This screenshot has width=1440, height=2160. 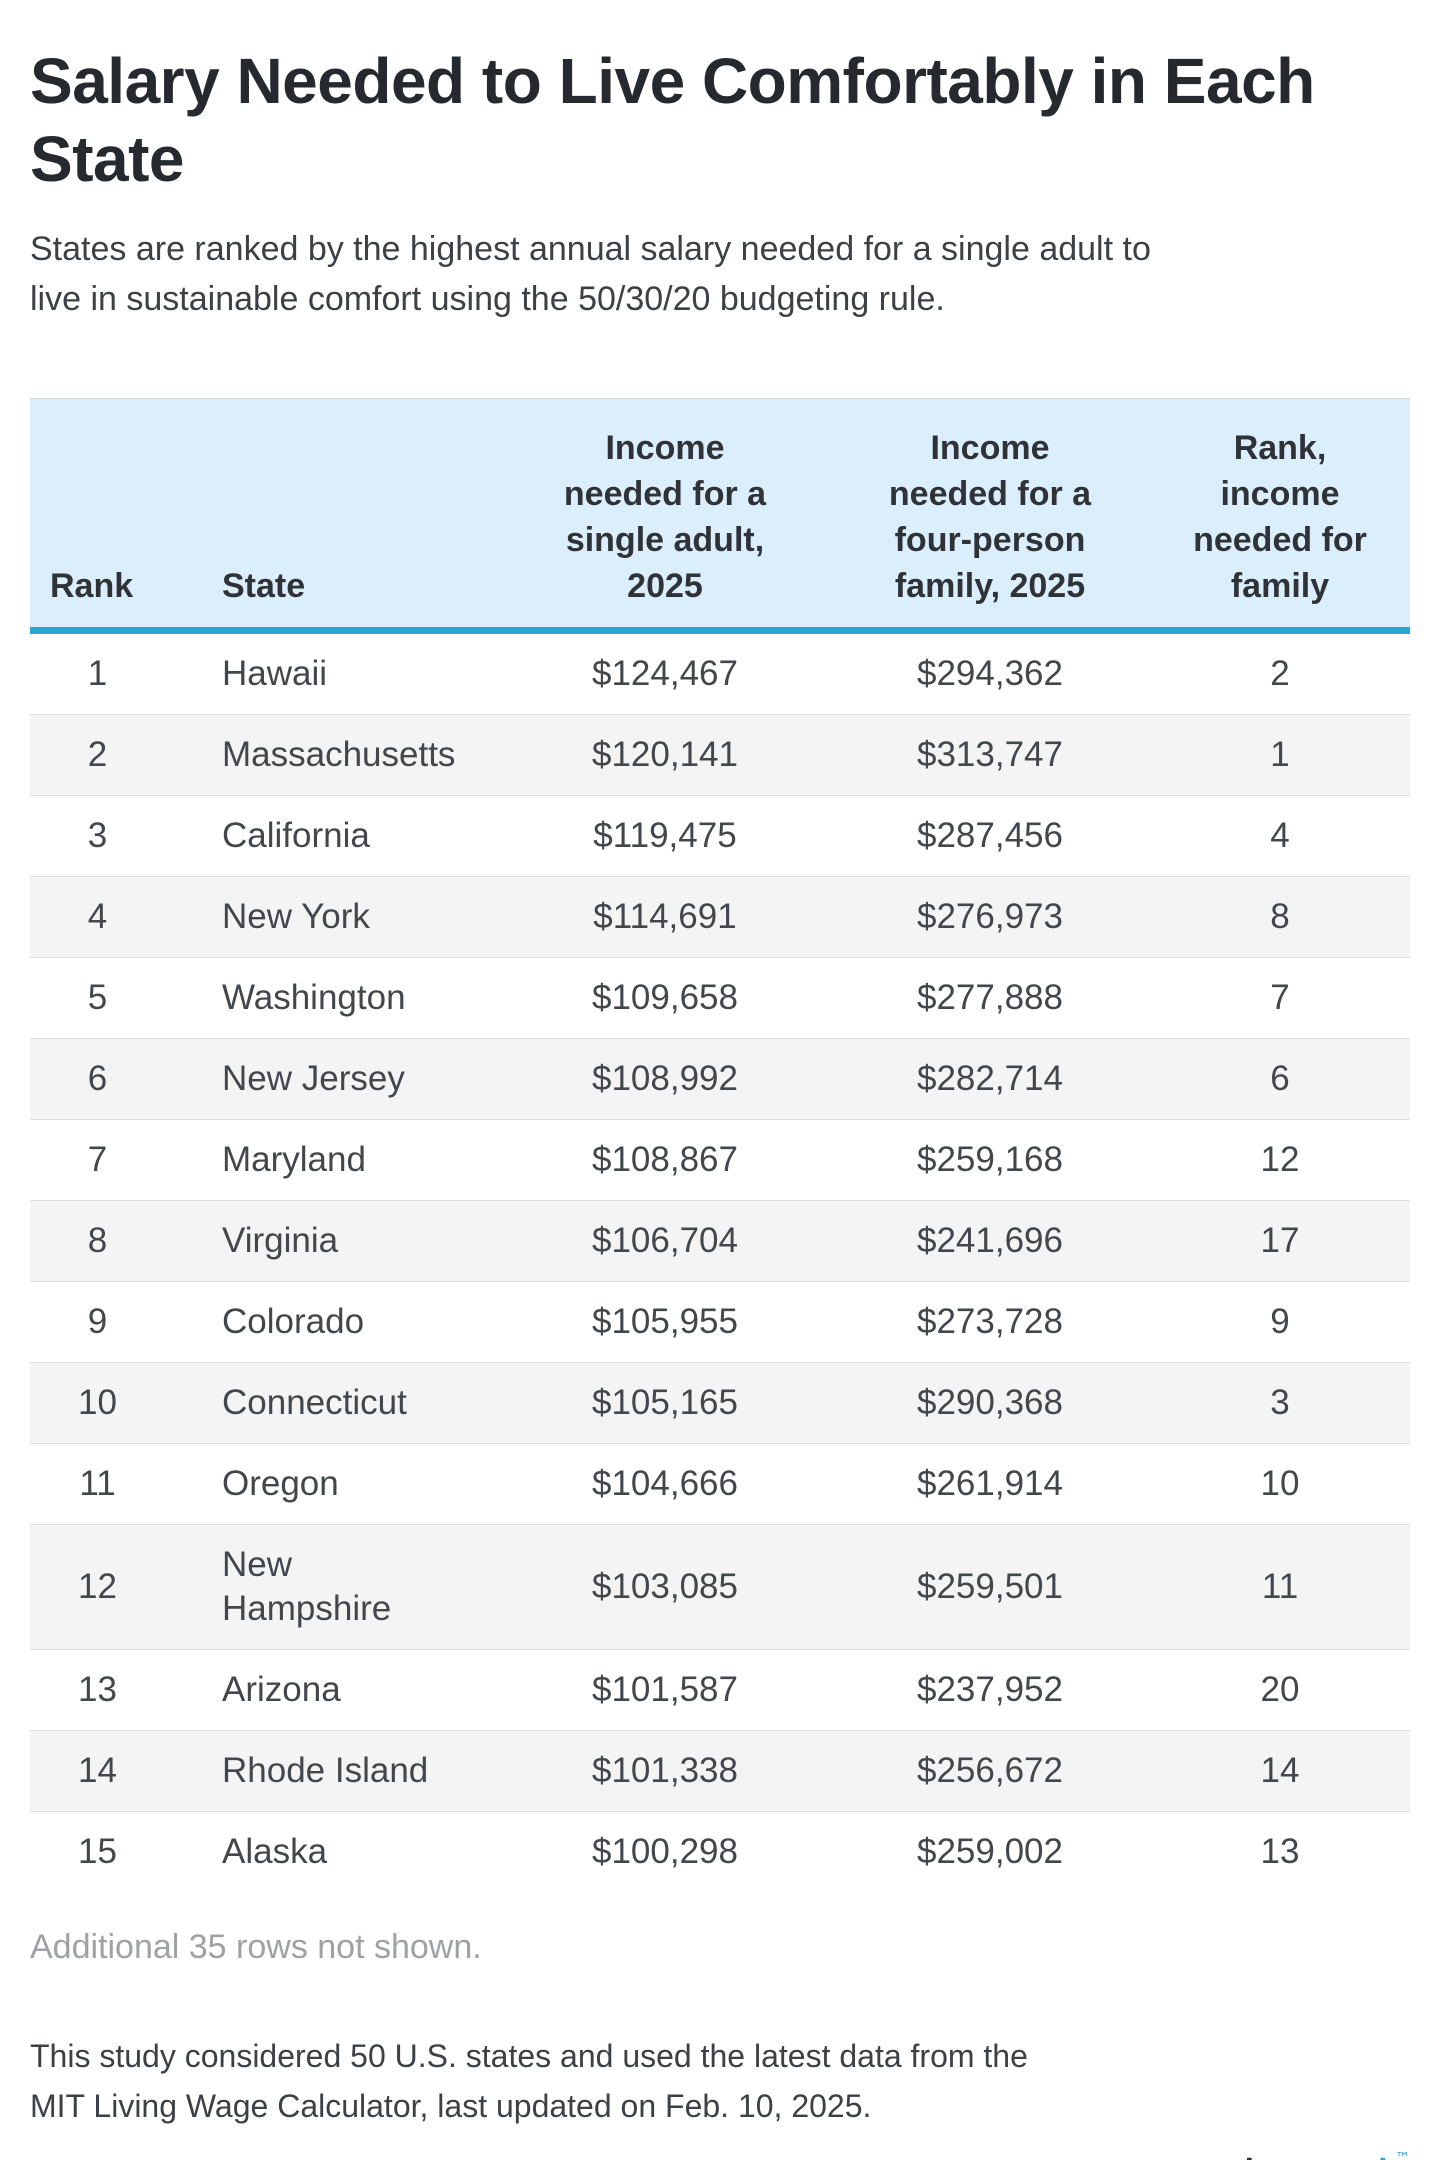 I want to click on state-cell: Maryland, so click(x=294, y=1160).